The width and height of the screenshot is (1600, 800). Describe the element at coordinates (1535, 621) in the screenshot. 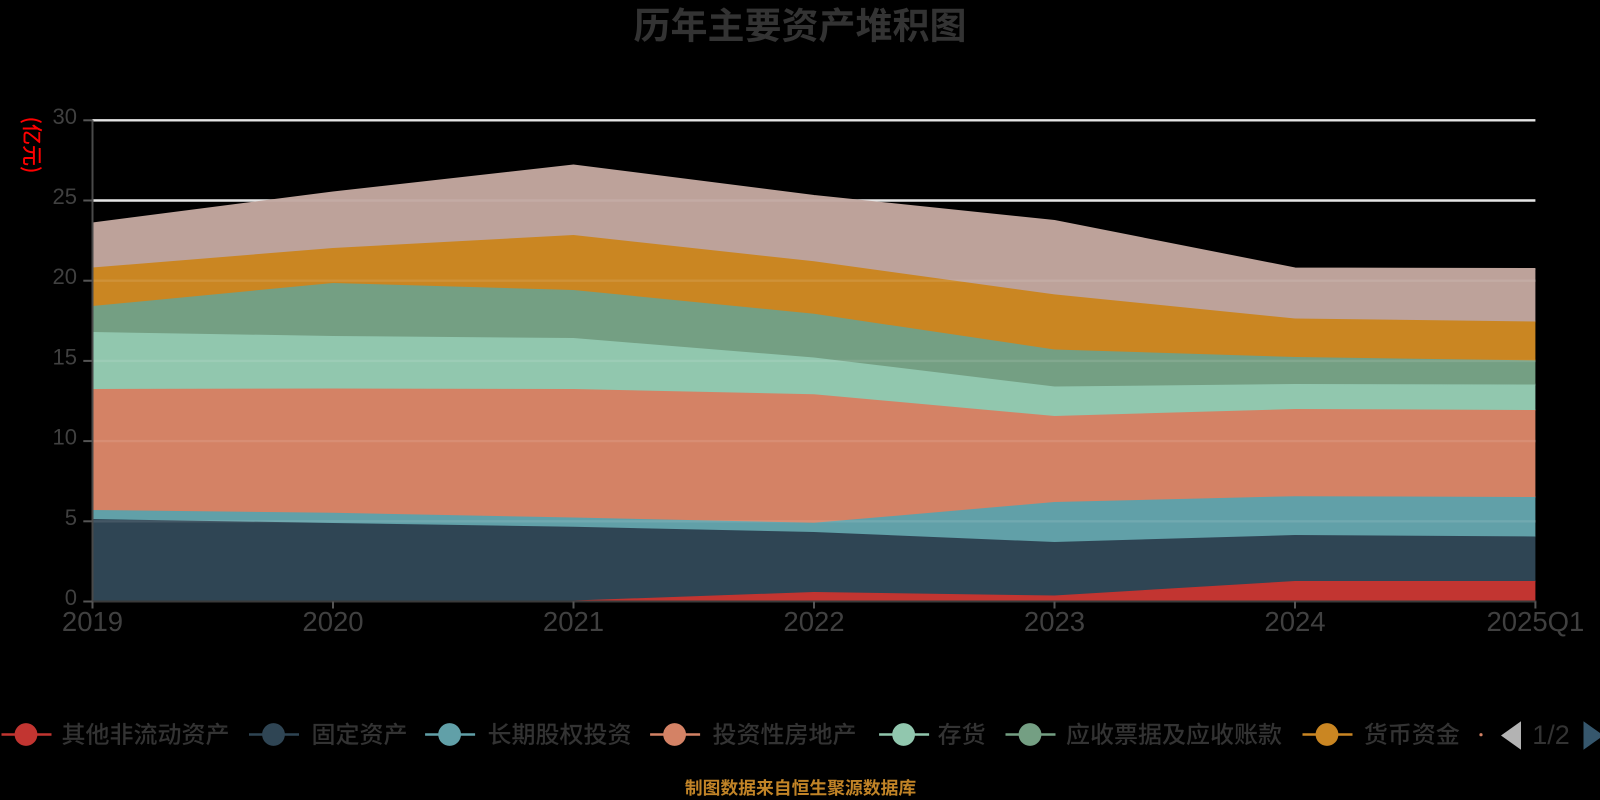

I see `svg-text: 2025Q1` at that location.